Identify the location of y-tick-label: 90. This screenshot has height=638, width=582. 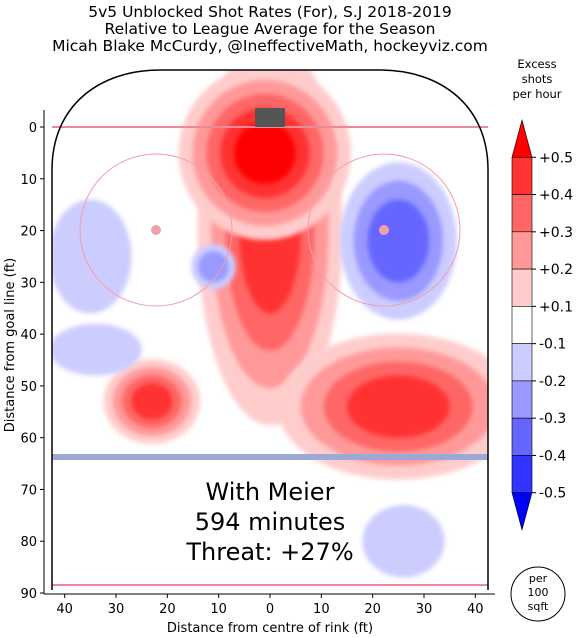
(28, 594).